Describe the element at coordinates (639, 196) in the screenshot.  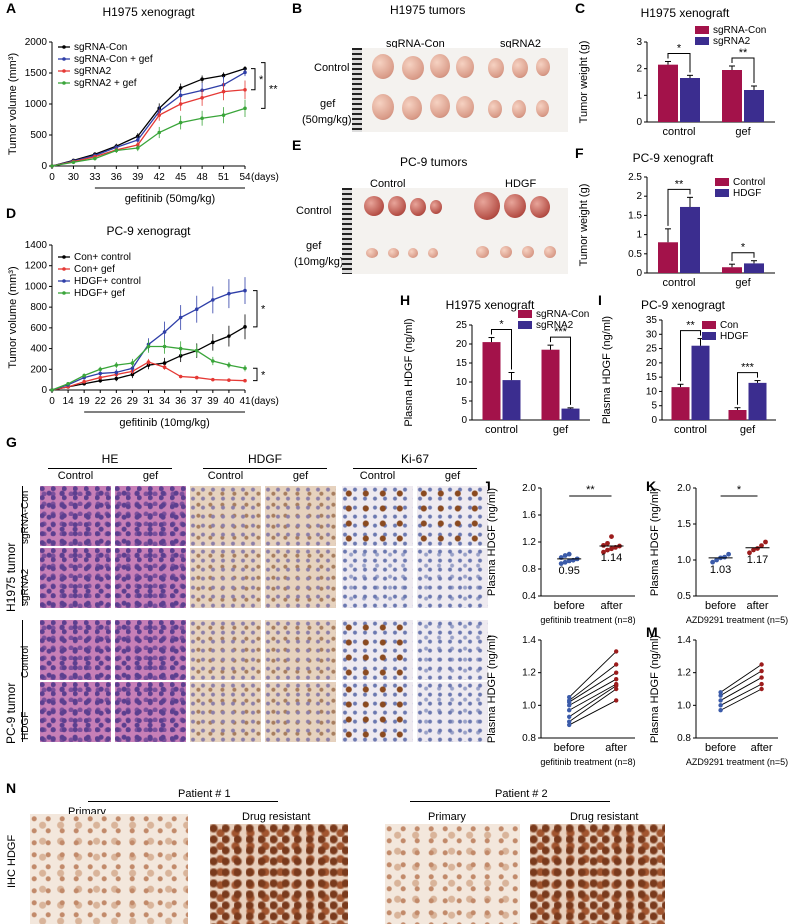
I see `y-tick-label: 2` at that location.